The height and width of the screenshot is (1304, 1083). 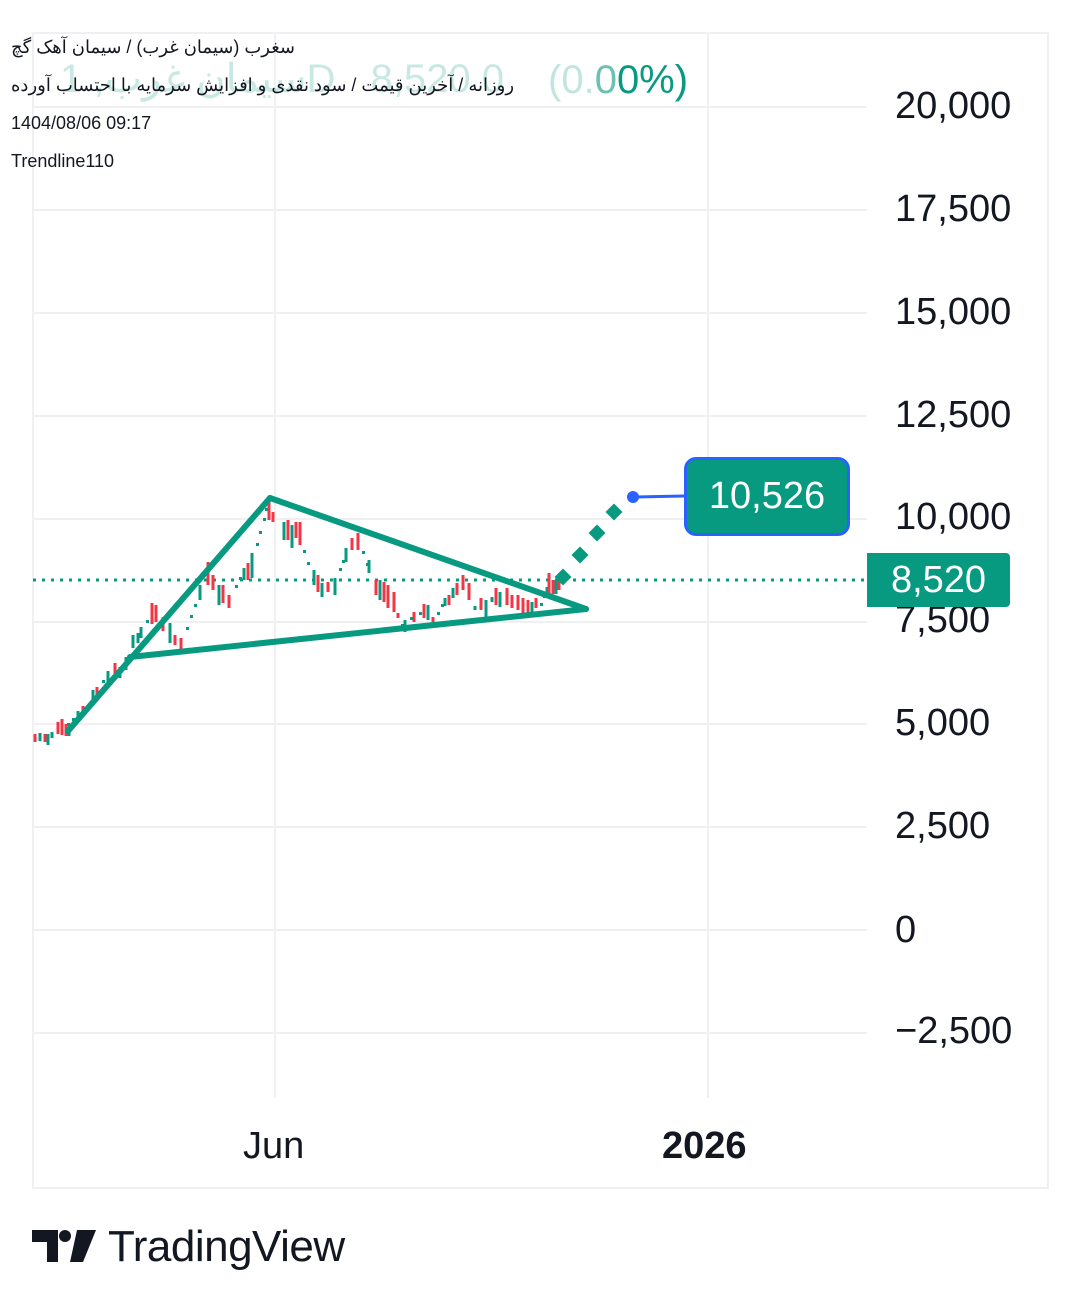 I want to click on lower-trendline, so click(x=358, y=633).